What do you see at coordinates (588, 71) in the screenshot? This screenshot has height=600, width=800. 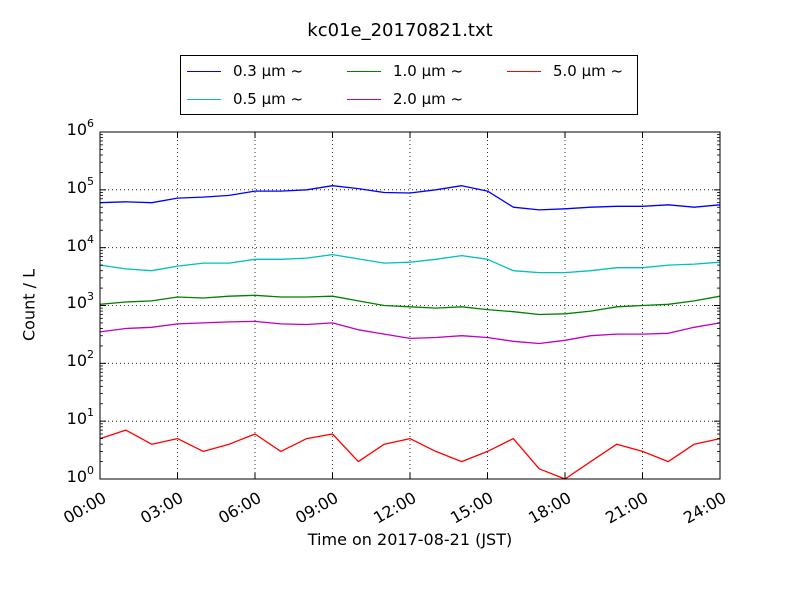 I see `legend-label-5.0um: 5.0 μm ~` at bounding box center [588, 71].